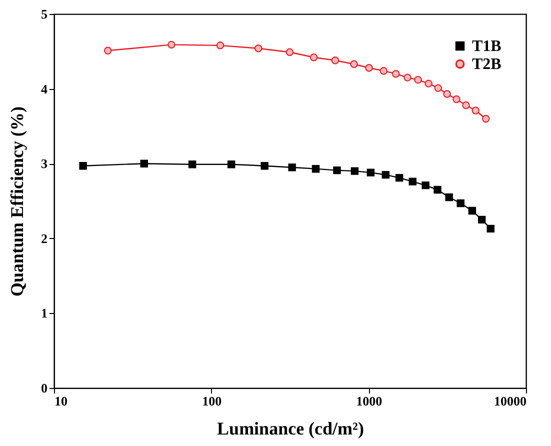  I want to click on legend-label: T2B, so click(487, 64).